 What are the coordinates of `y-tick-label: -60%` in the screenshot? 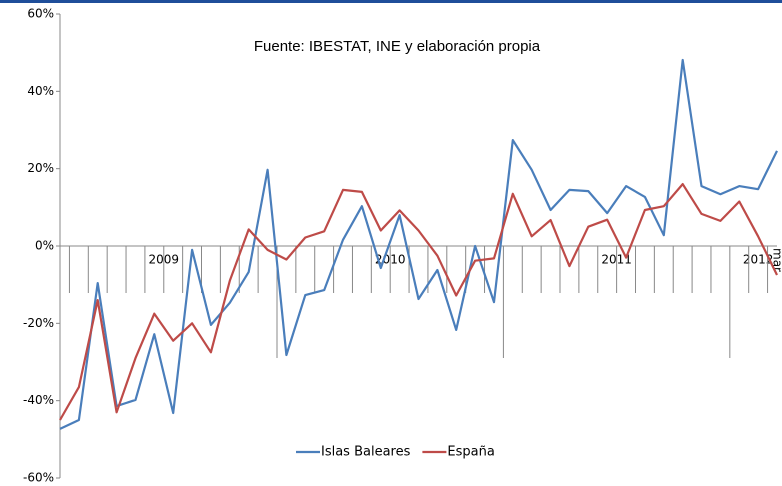 It's located at (38, 478).